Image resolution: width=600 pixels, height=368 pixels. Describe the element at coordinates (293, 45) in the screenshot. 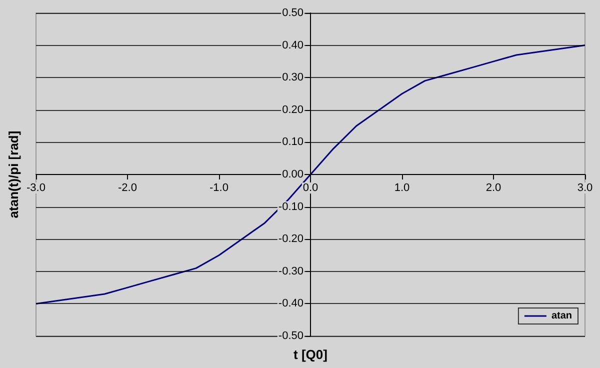

I see `y-tick-label: 0.40` at that location.